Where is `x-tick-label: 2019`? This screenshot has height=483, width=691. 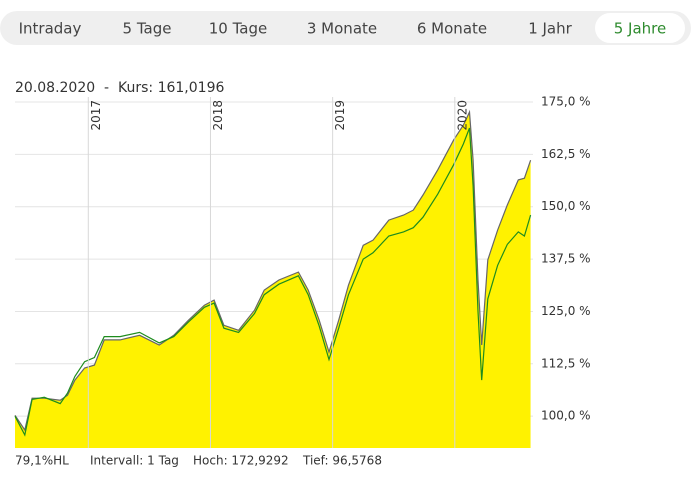 x-tick-label: 2019 is located at coordinates (340, 115).